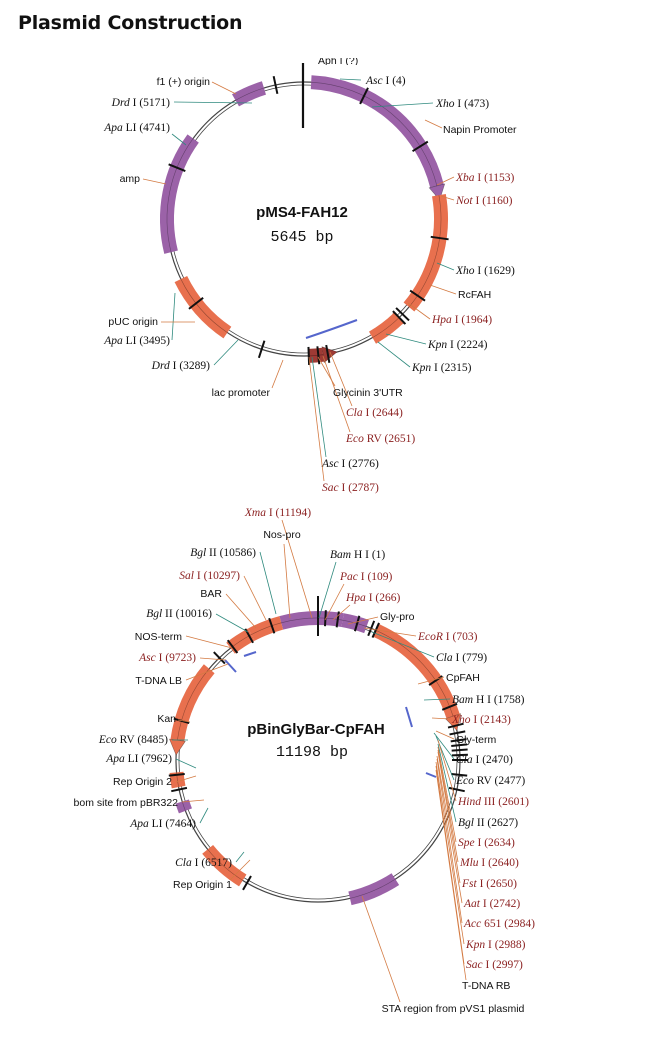  I want to click on cut-site-label: Cla I (2644), so click(374, 413).